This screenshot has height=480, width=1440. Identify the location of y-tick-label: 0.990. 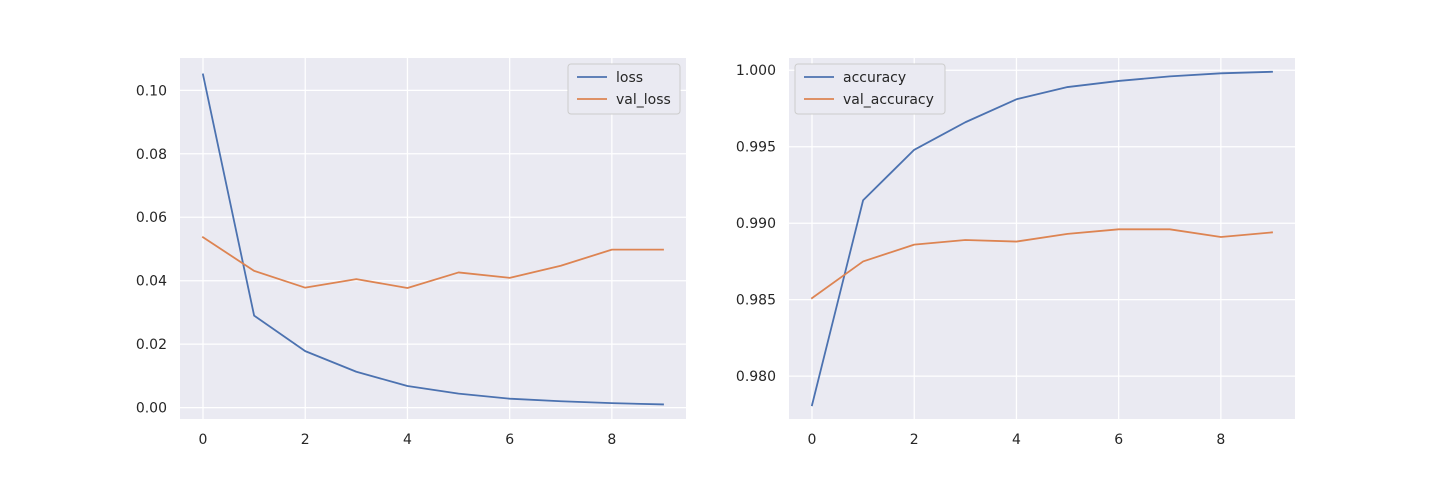
(756, 224).